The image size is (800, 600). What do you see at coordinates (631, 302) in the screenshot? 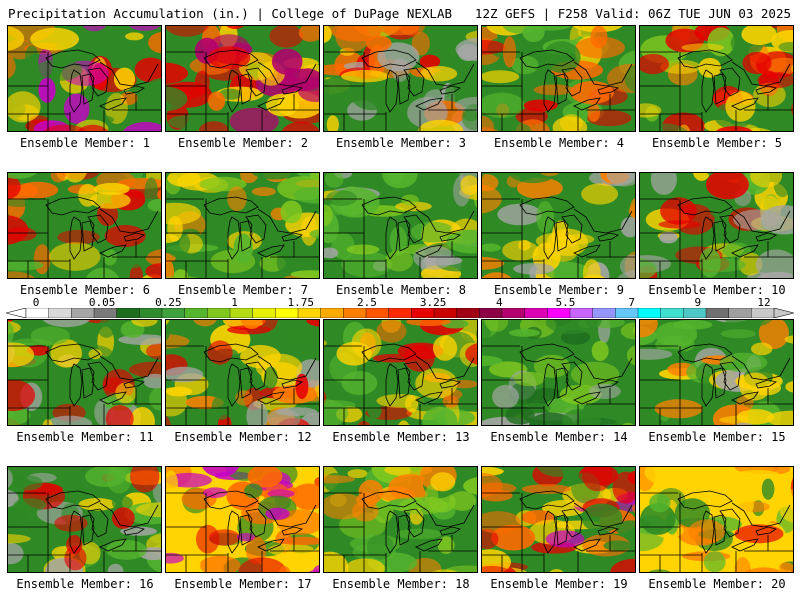
I see `colorbar-tick-label: 7` at bounding box center [631, 302].